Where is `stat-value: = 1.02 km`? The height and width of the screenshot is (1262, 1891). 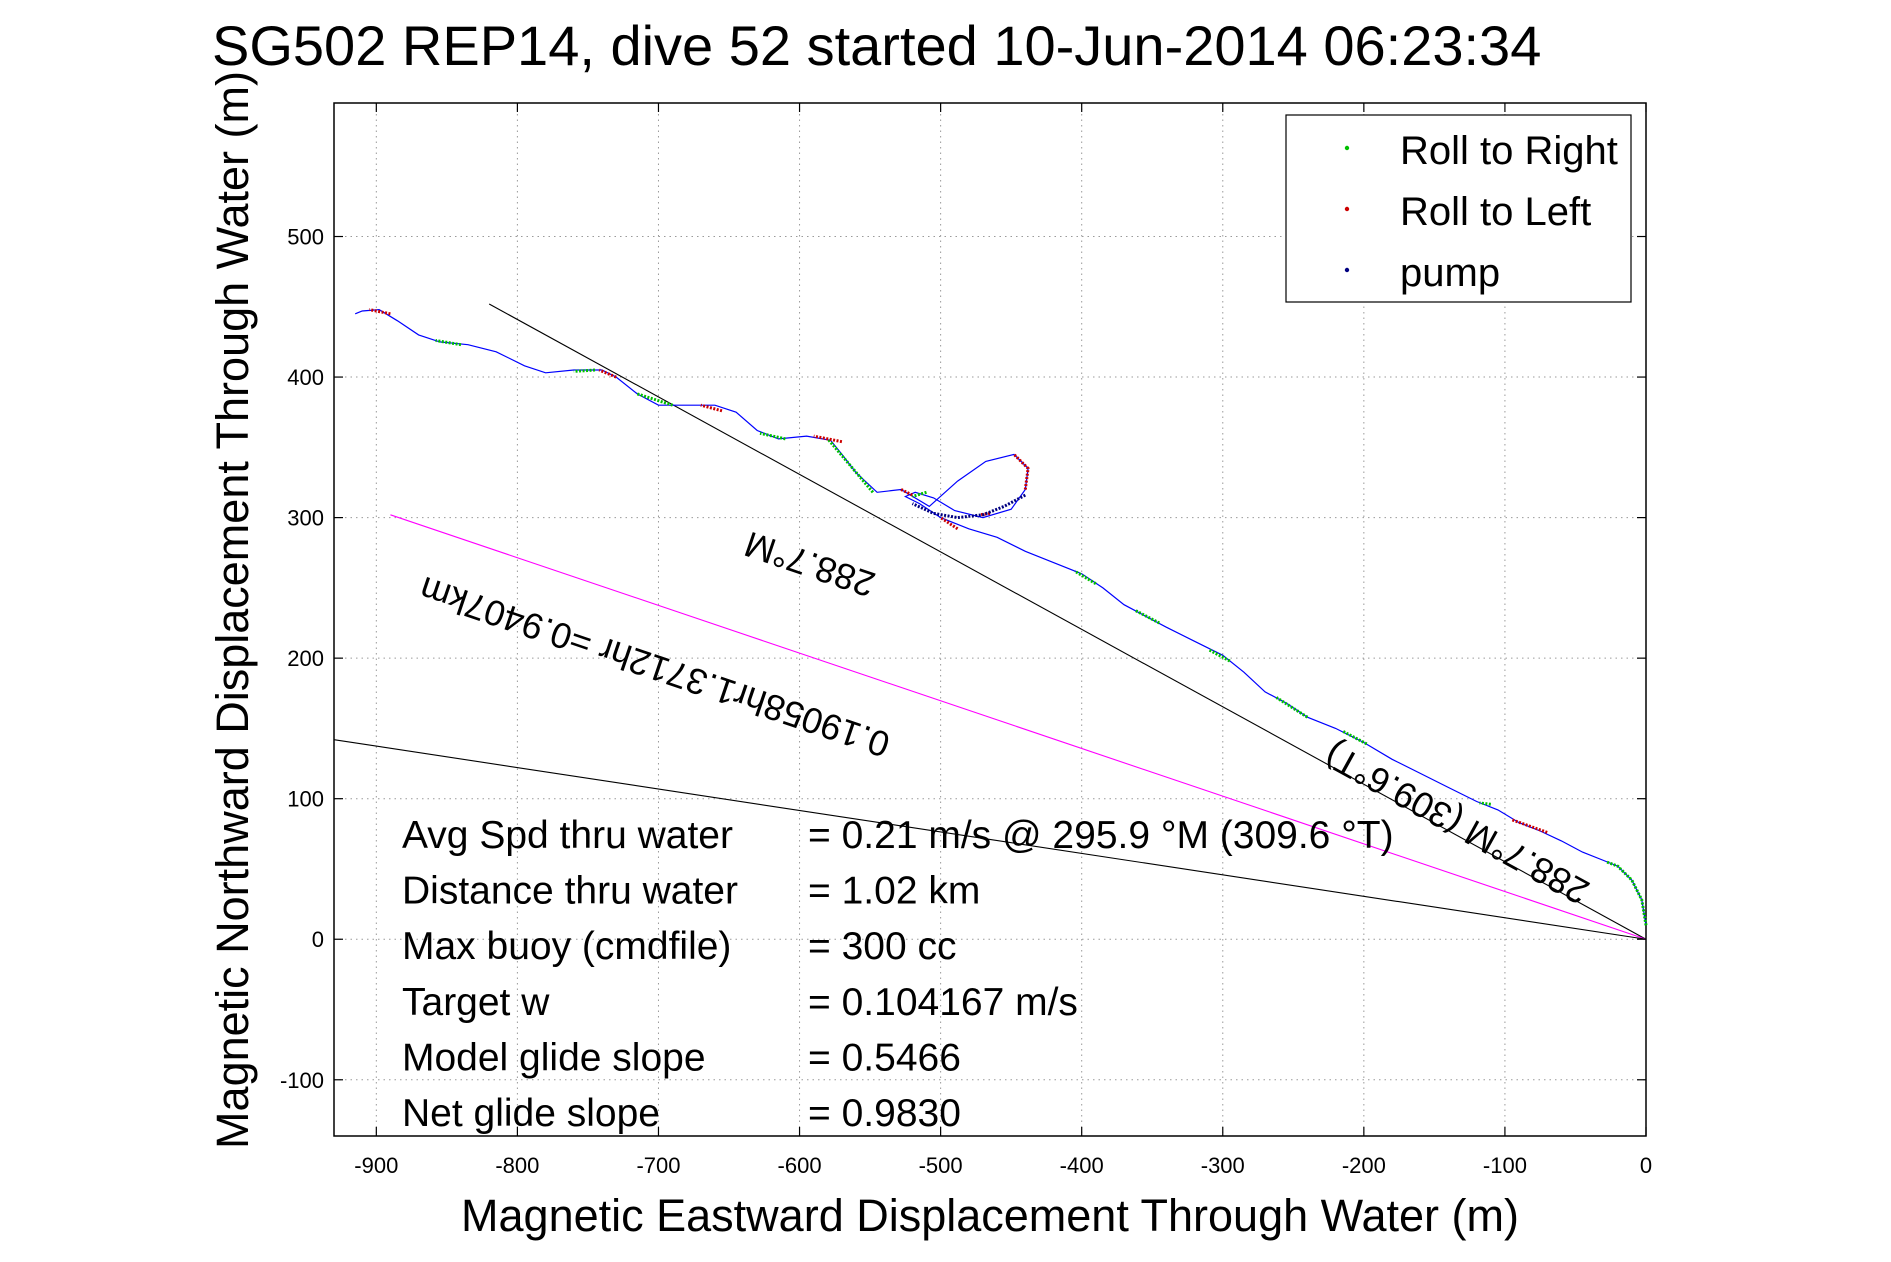
stat-value: = 1.02 km is located at coordinates (894, 891).